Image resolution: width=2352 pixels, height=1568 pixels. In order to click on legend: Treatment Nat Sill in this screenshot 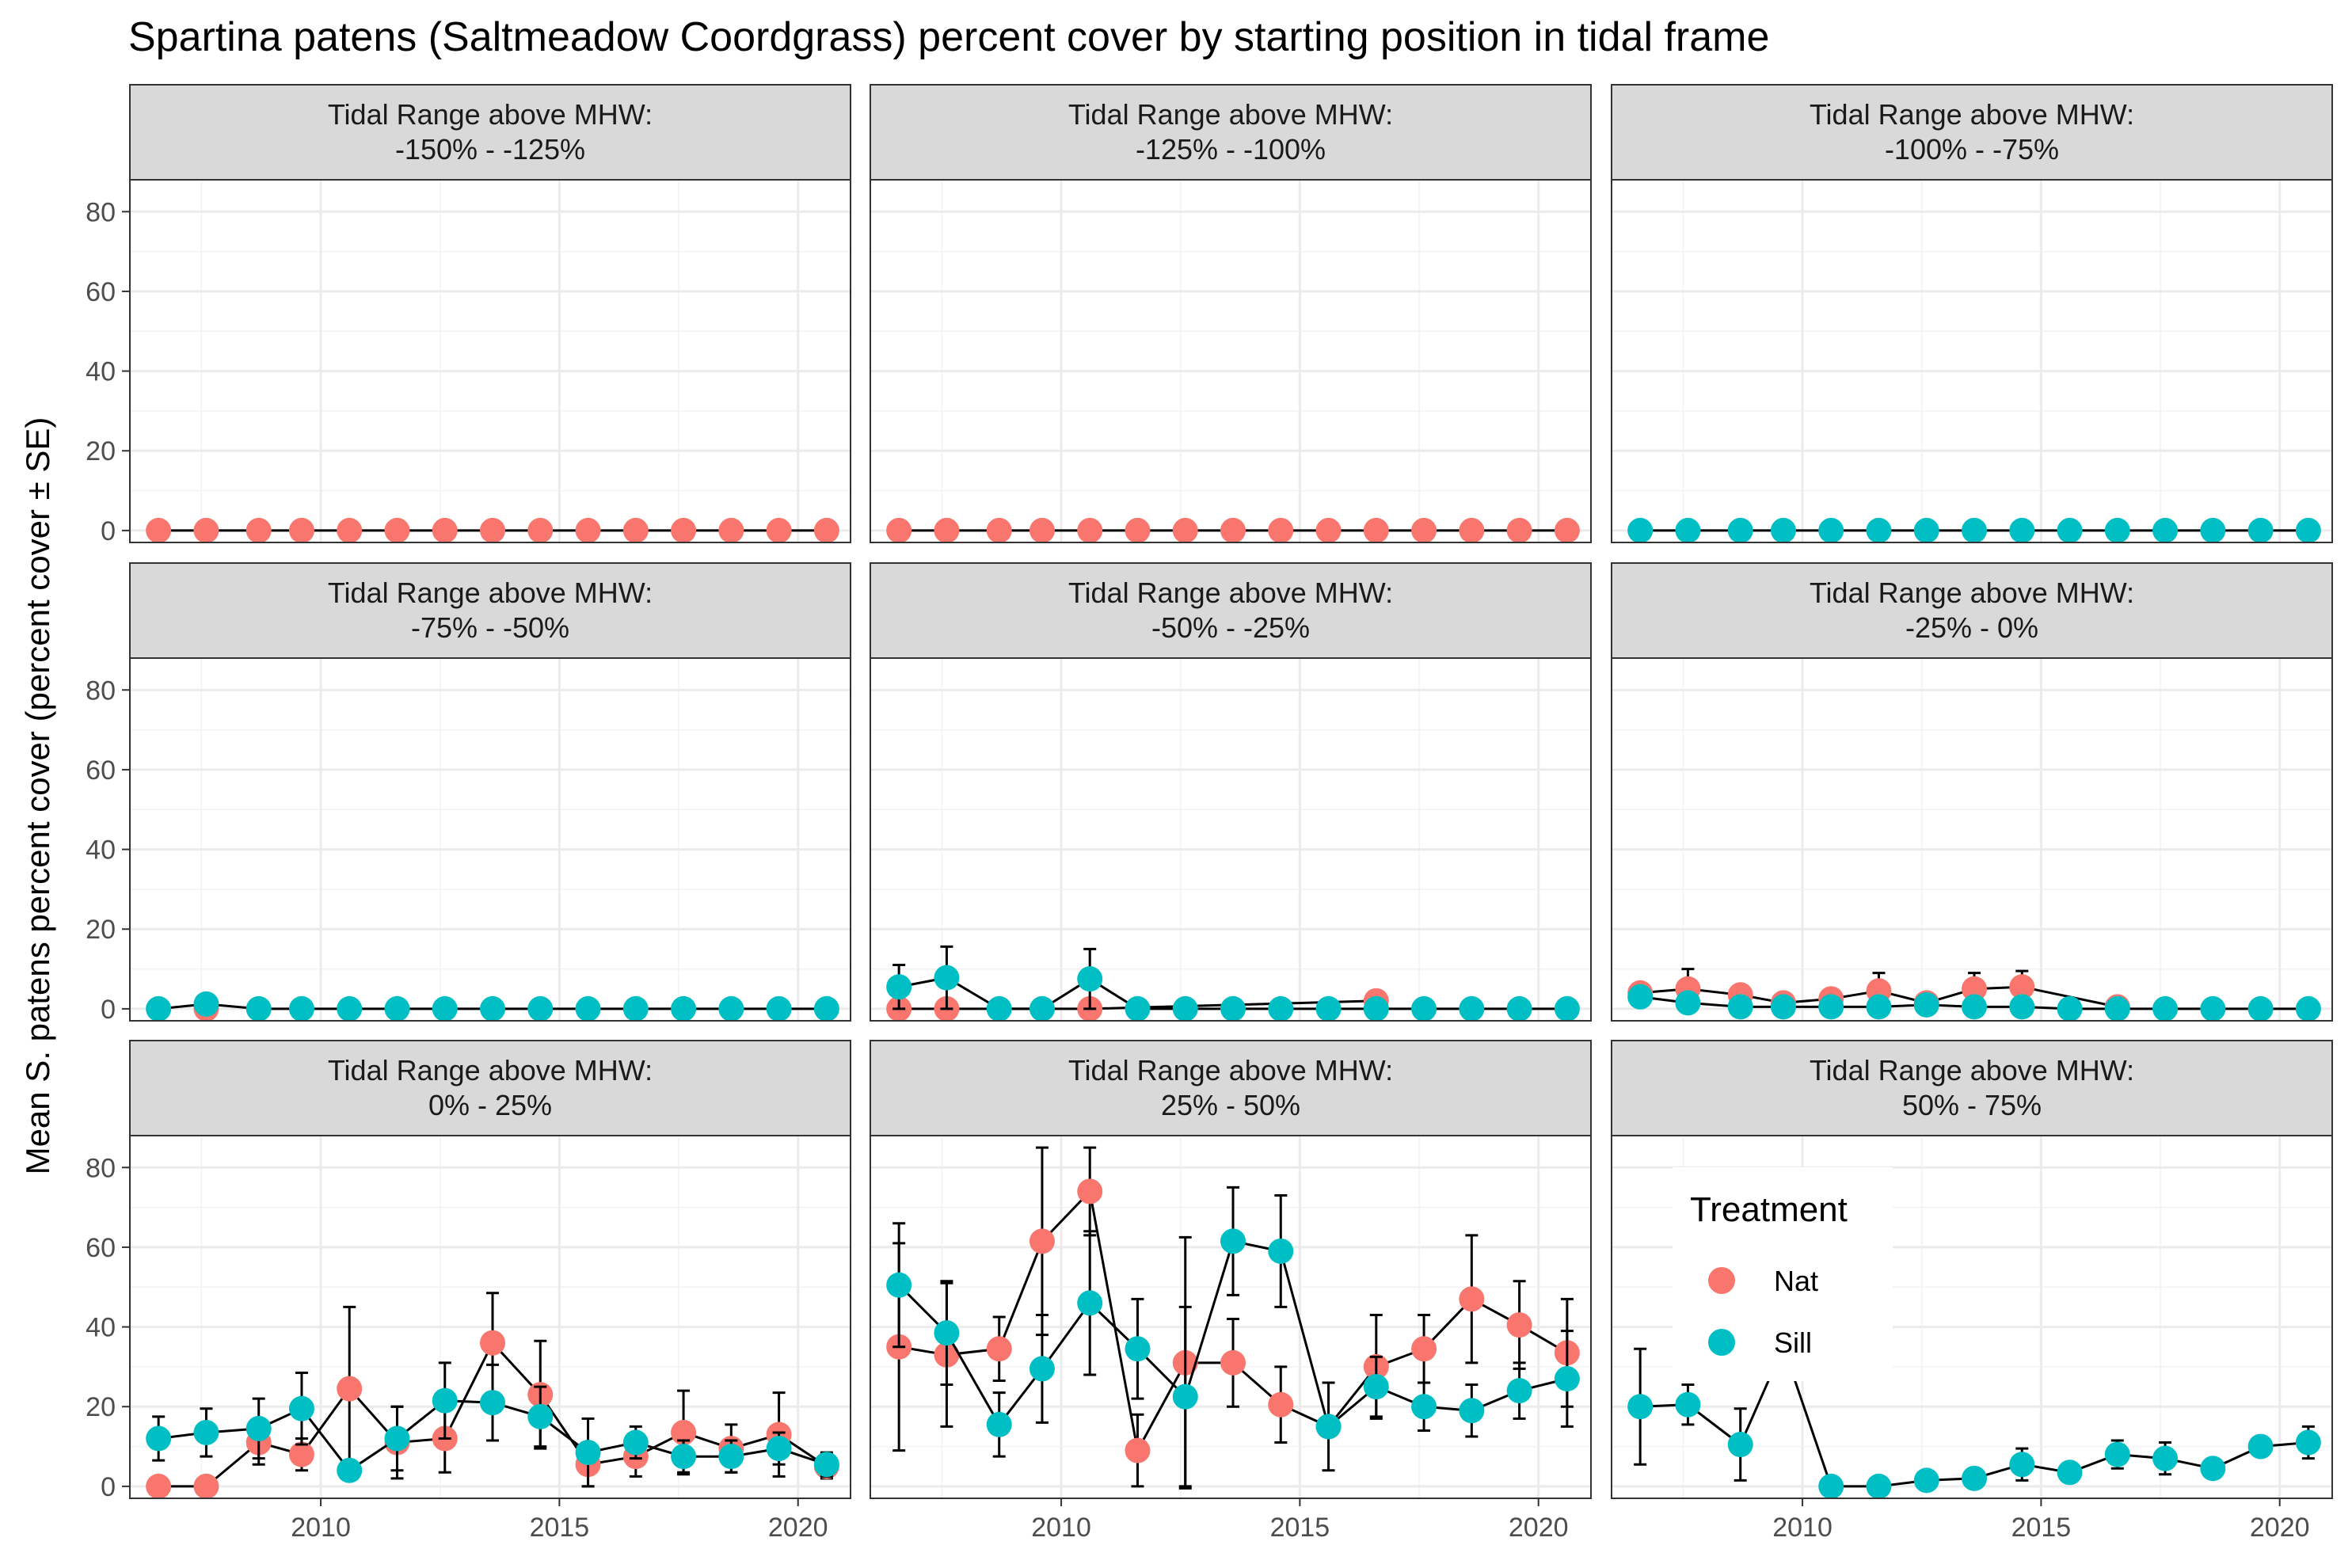, I will do `click(1783, 1274)`.